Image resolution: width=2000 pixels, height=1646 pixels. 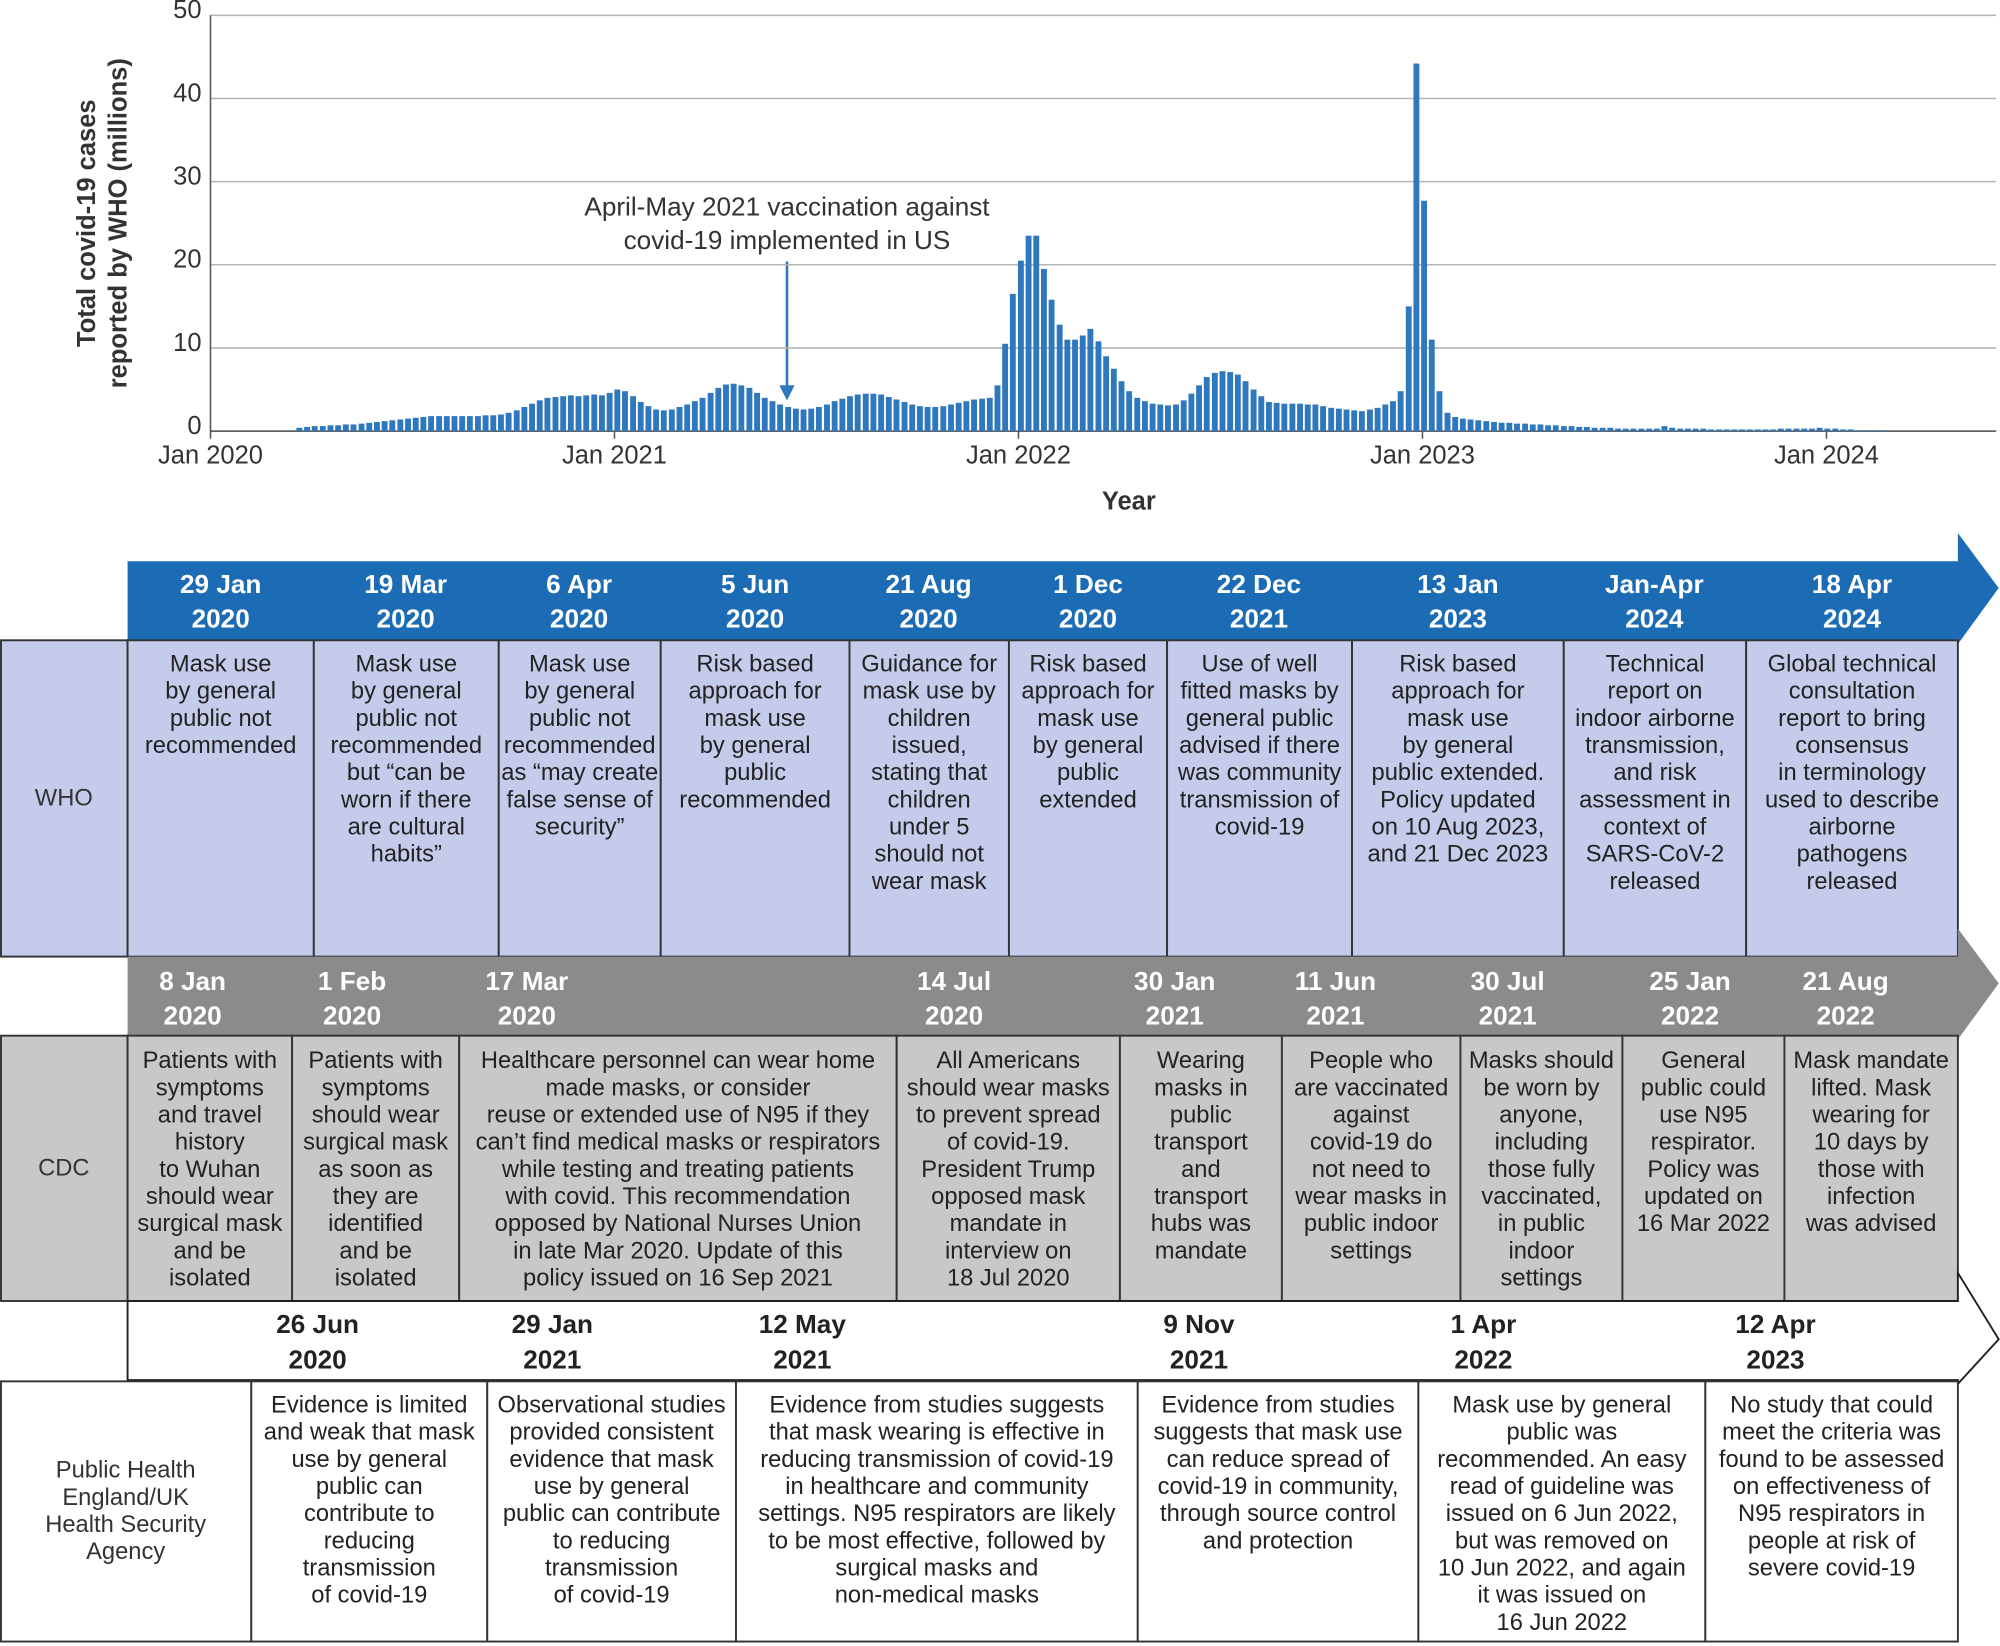 What do you see at coordinates (221, 746) in the screenshot?
I see `event-text: recommended` at bounding box center [221, 746].